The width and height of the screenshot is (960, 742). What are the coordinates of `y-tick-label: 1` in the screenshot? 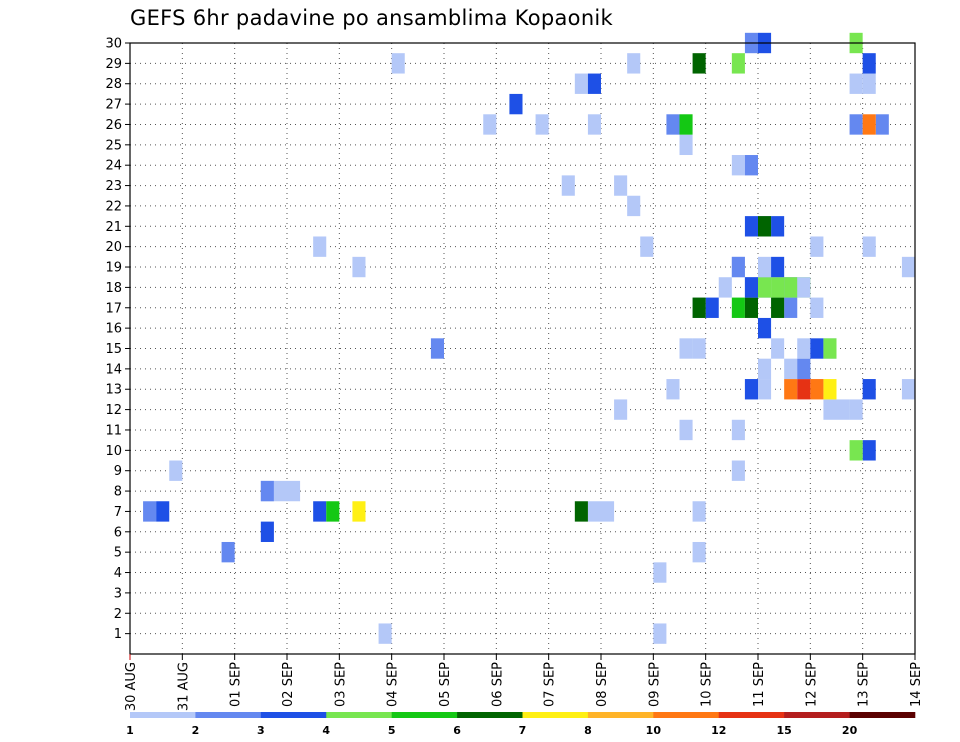 It's located at (118, 634).